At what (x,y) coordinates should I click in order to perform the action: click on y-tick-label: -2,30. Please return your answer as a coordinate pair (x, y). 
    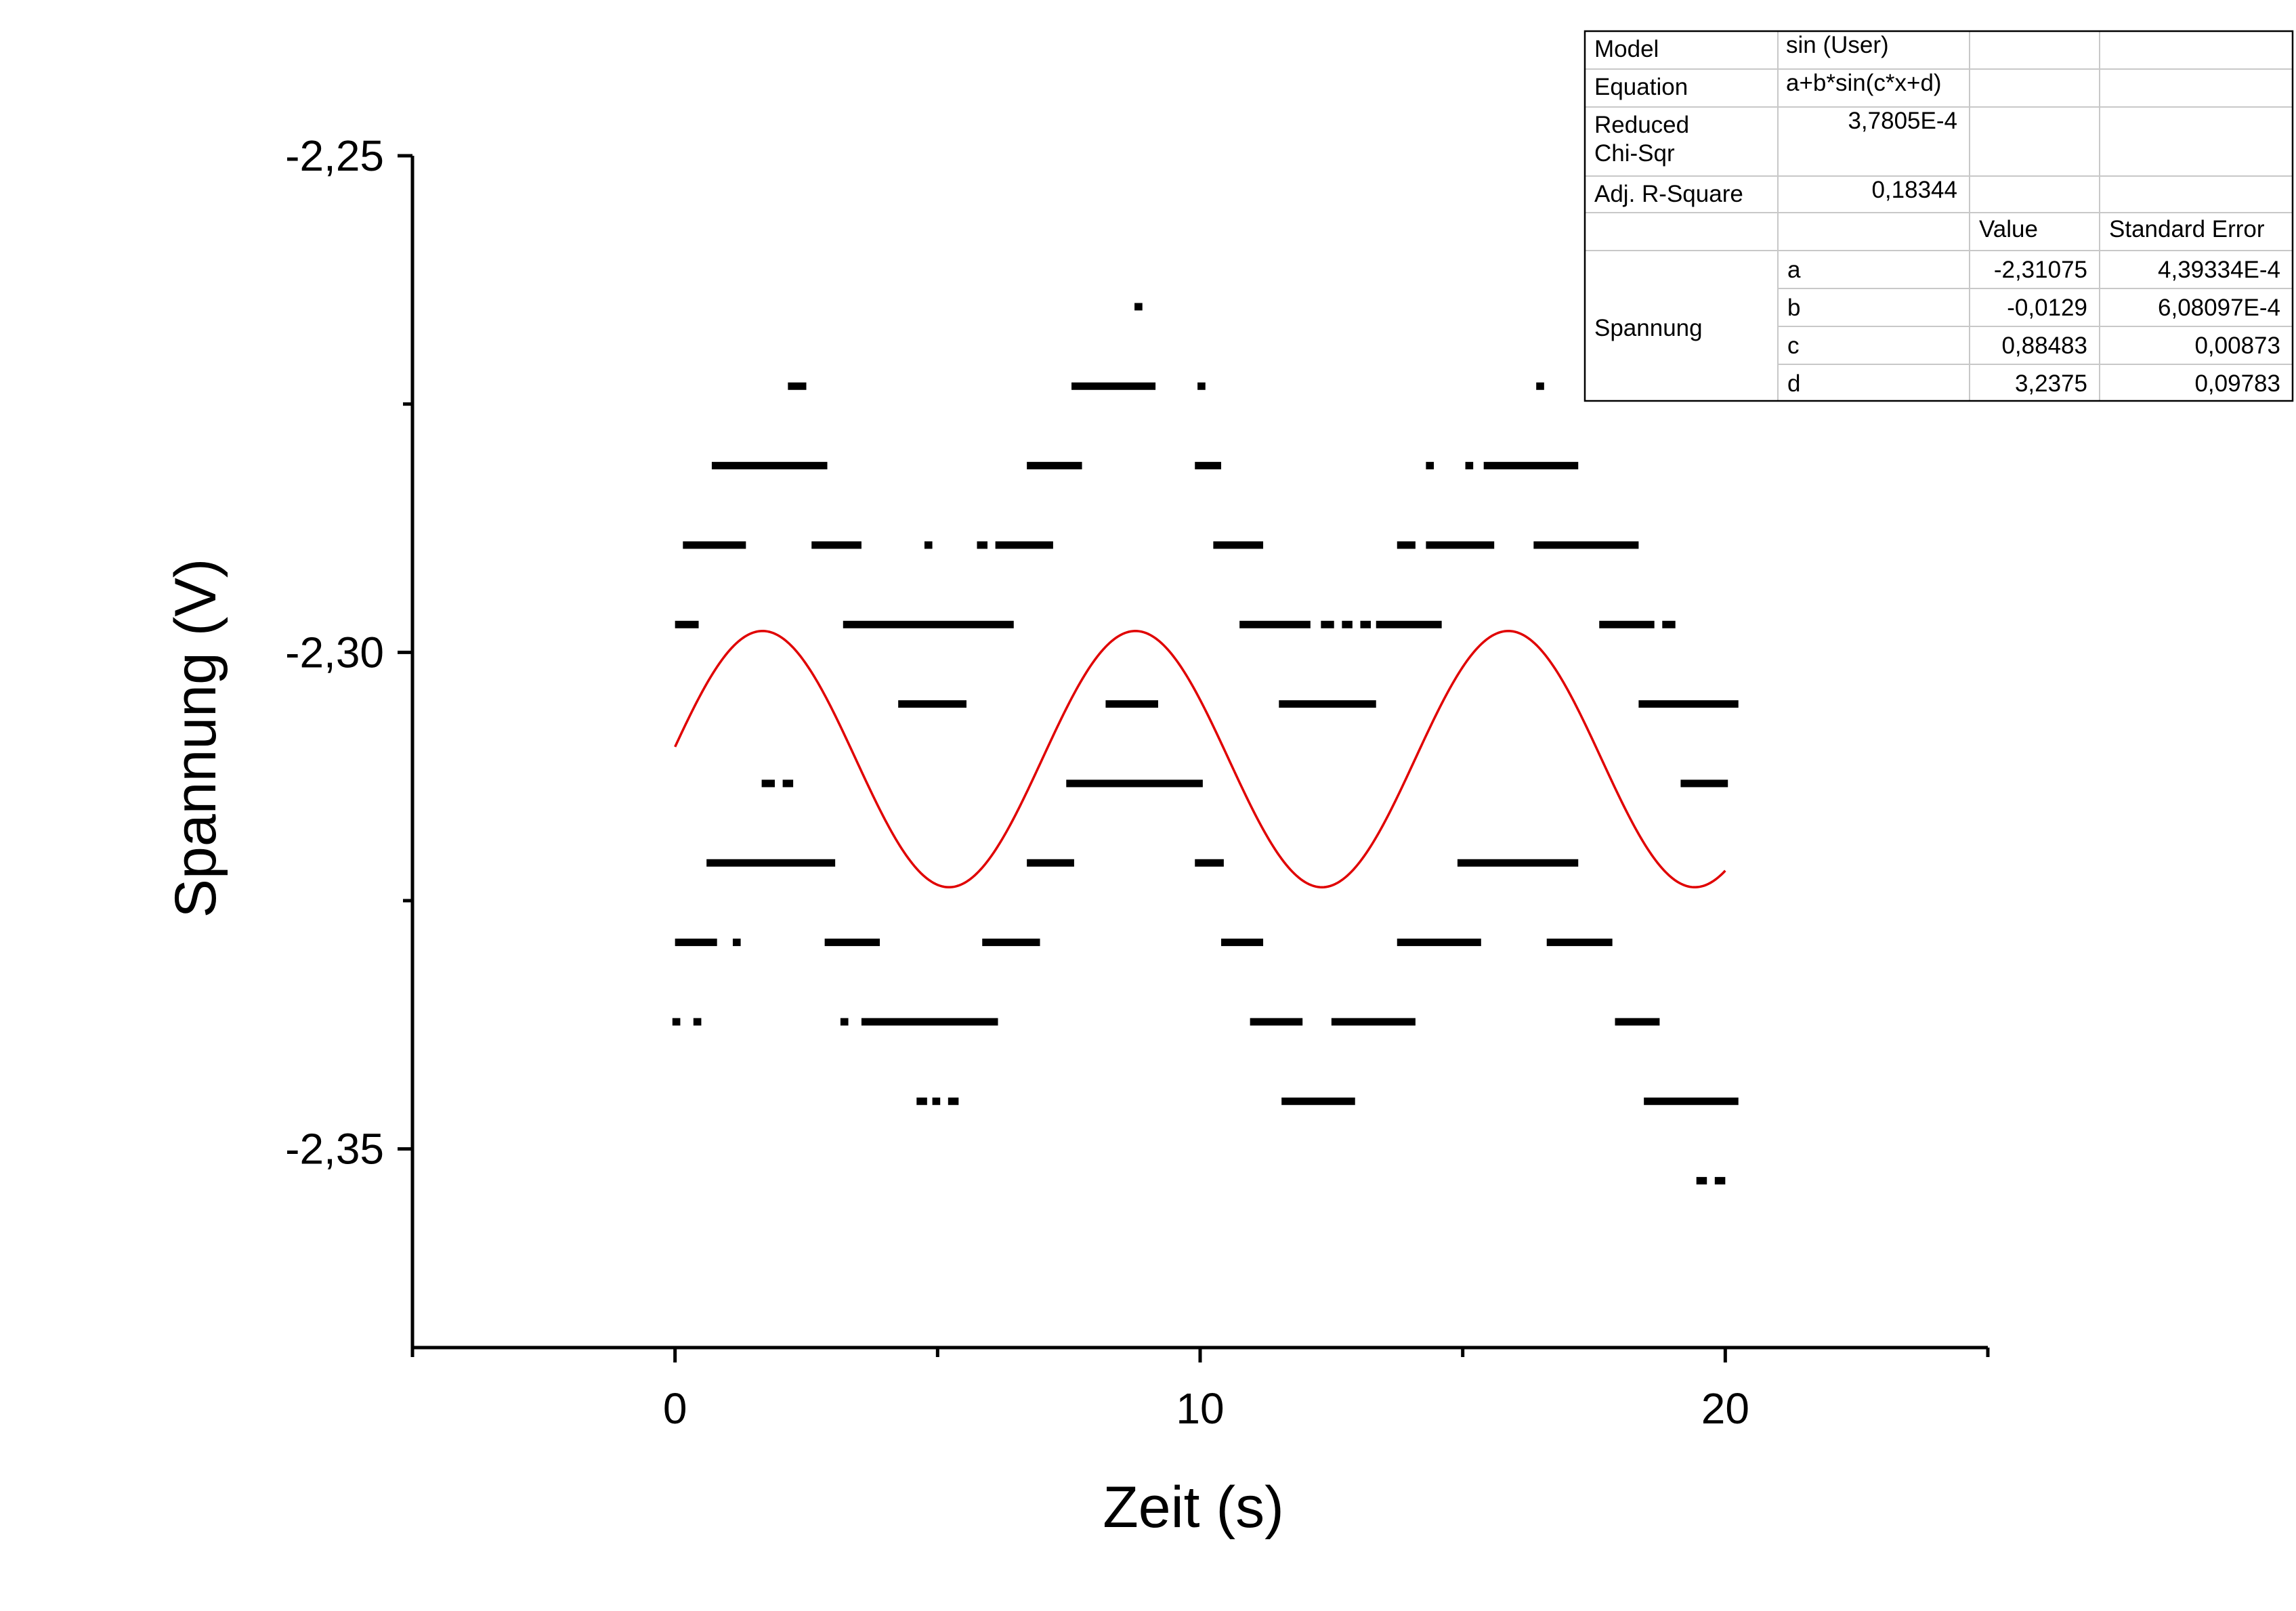
    Looking at the image, I should click on (334, 652).